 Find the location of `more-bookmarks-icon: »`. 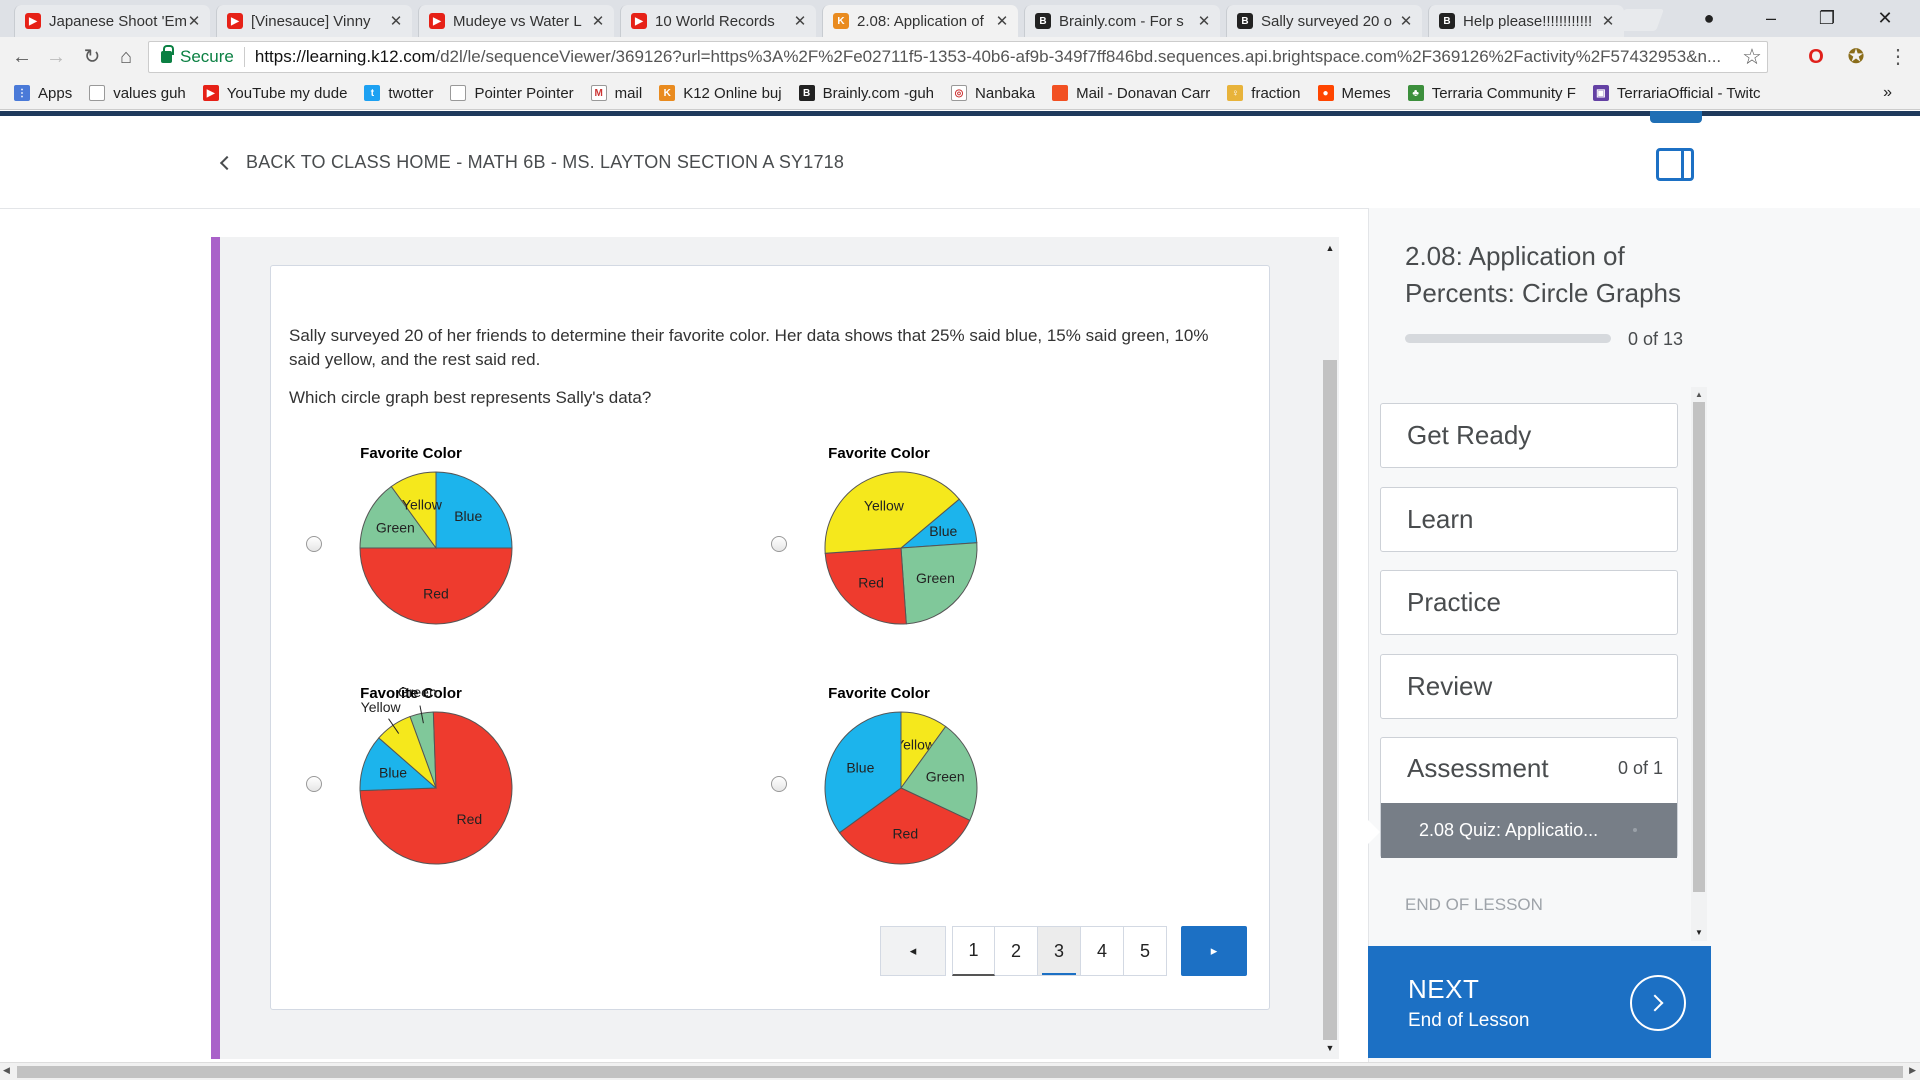

more-bookmarks-icon: » is located at coordinates (1887, 92).